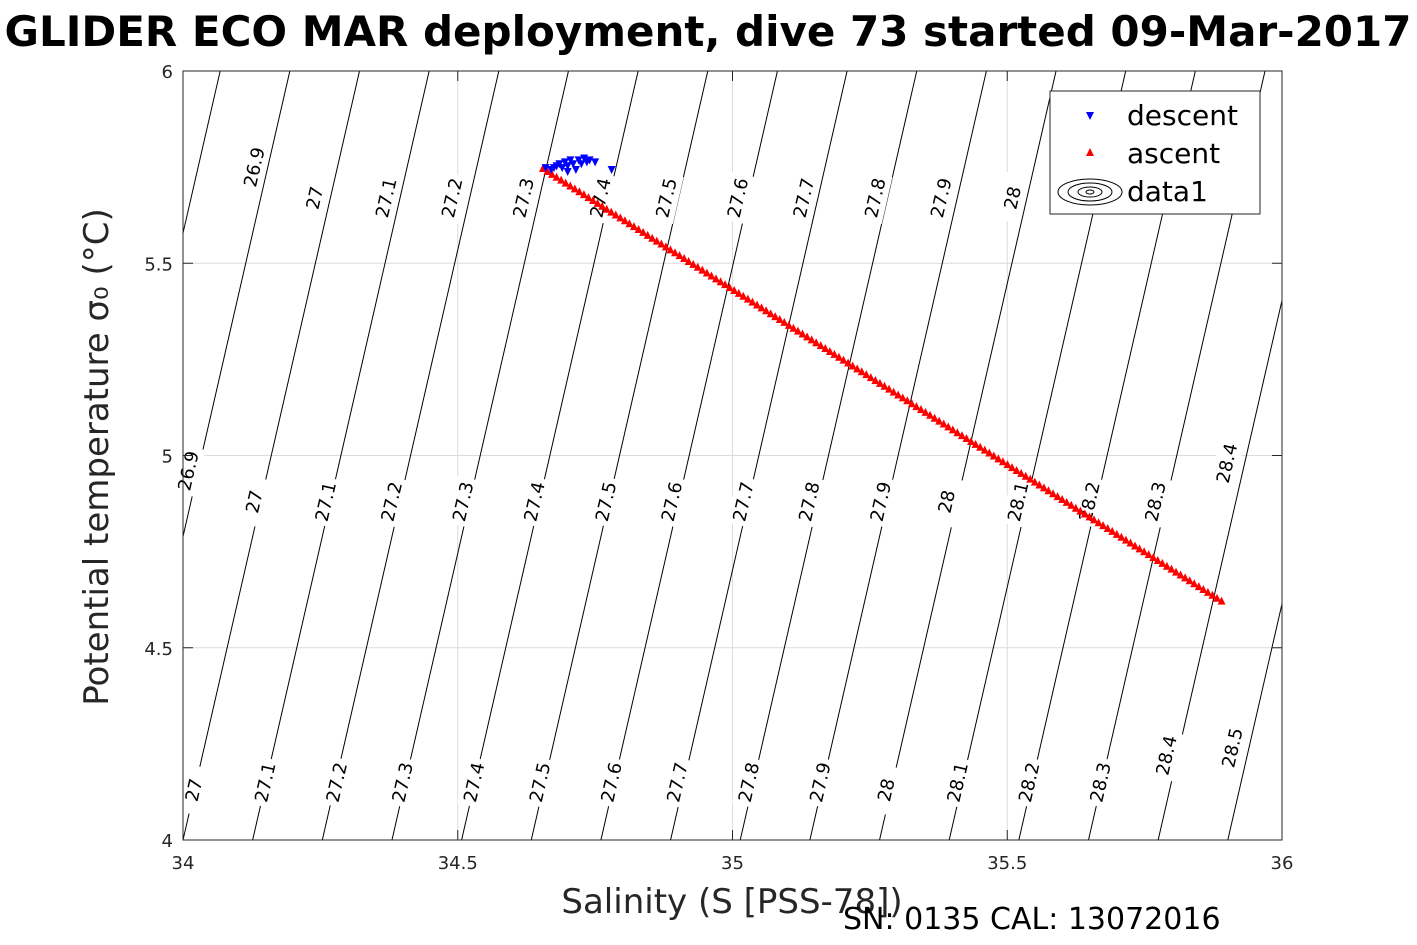 This screenshot has width=1417, height=945. Describe the element at coordinates (195, 790) in the screenshot. I see `contour-label: 27` at that location.